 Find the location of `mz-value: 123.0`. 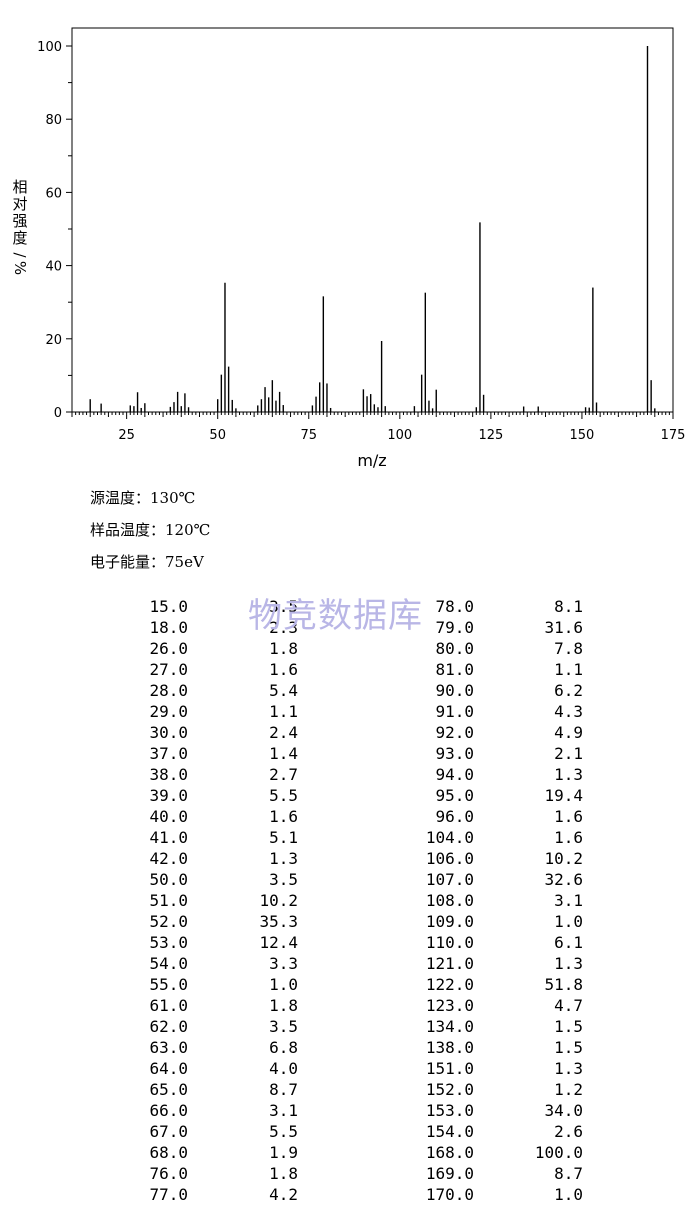

mz-value: 123.0 is located at coordinates (449, 1005).